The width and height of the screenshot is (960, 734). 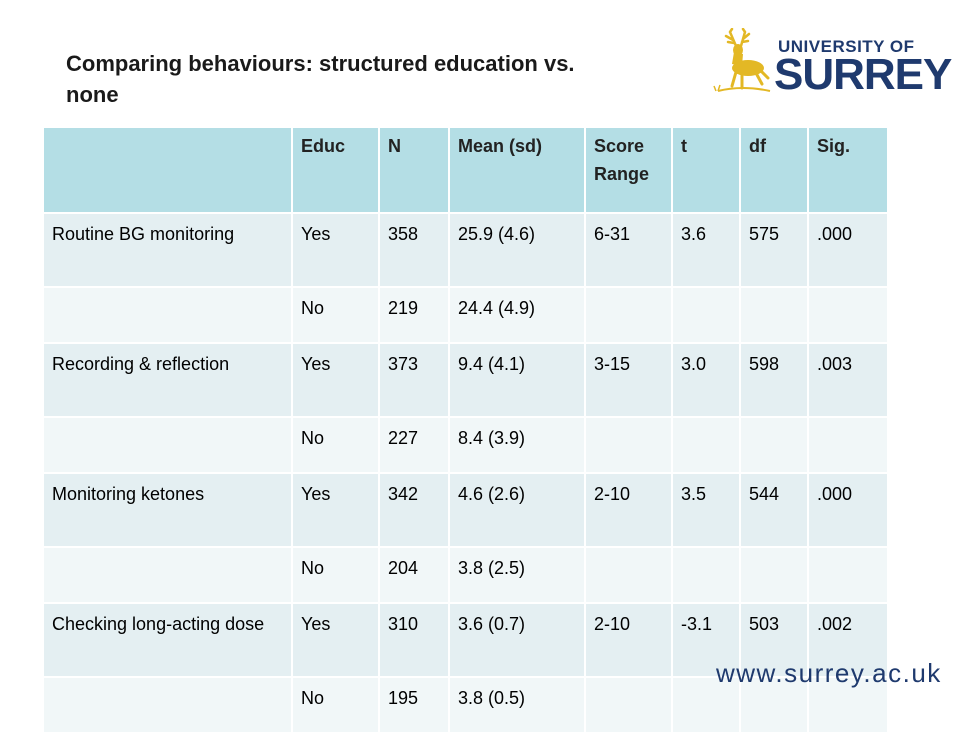 What do you see at coordinates (742, 60) in the screenshot?
I see `stag-icon` at bounding box center [742, 60].